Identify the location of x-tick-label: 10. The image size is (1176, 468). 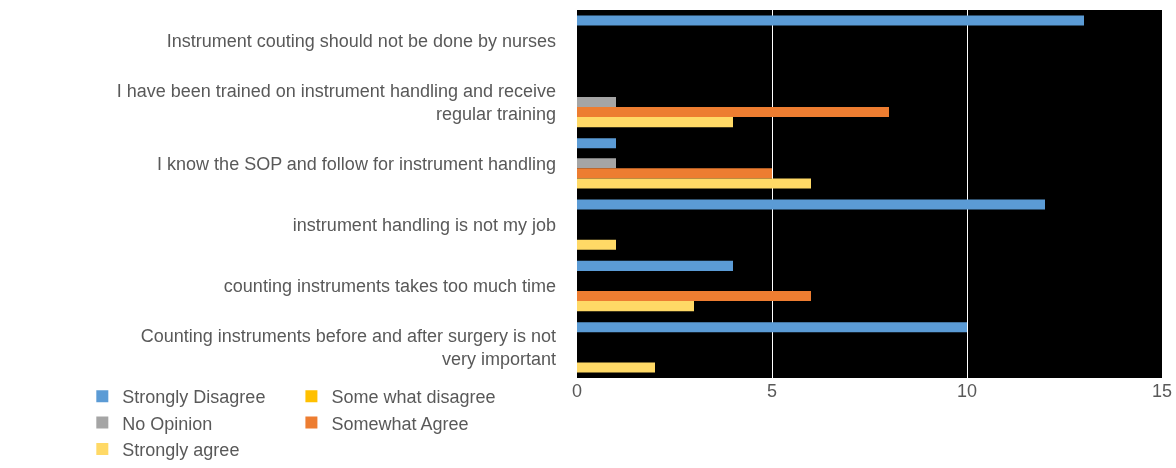
(967, 391).